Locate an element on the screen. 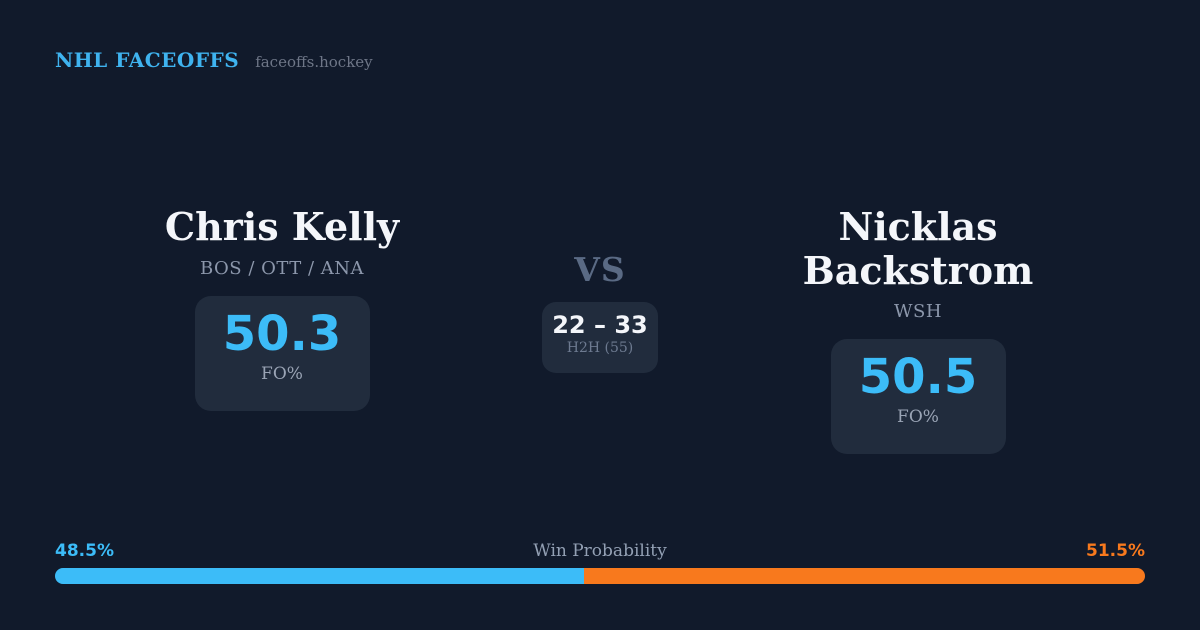  win-probability-bar is located at coordinates (600, 576).